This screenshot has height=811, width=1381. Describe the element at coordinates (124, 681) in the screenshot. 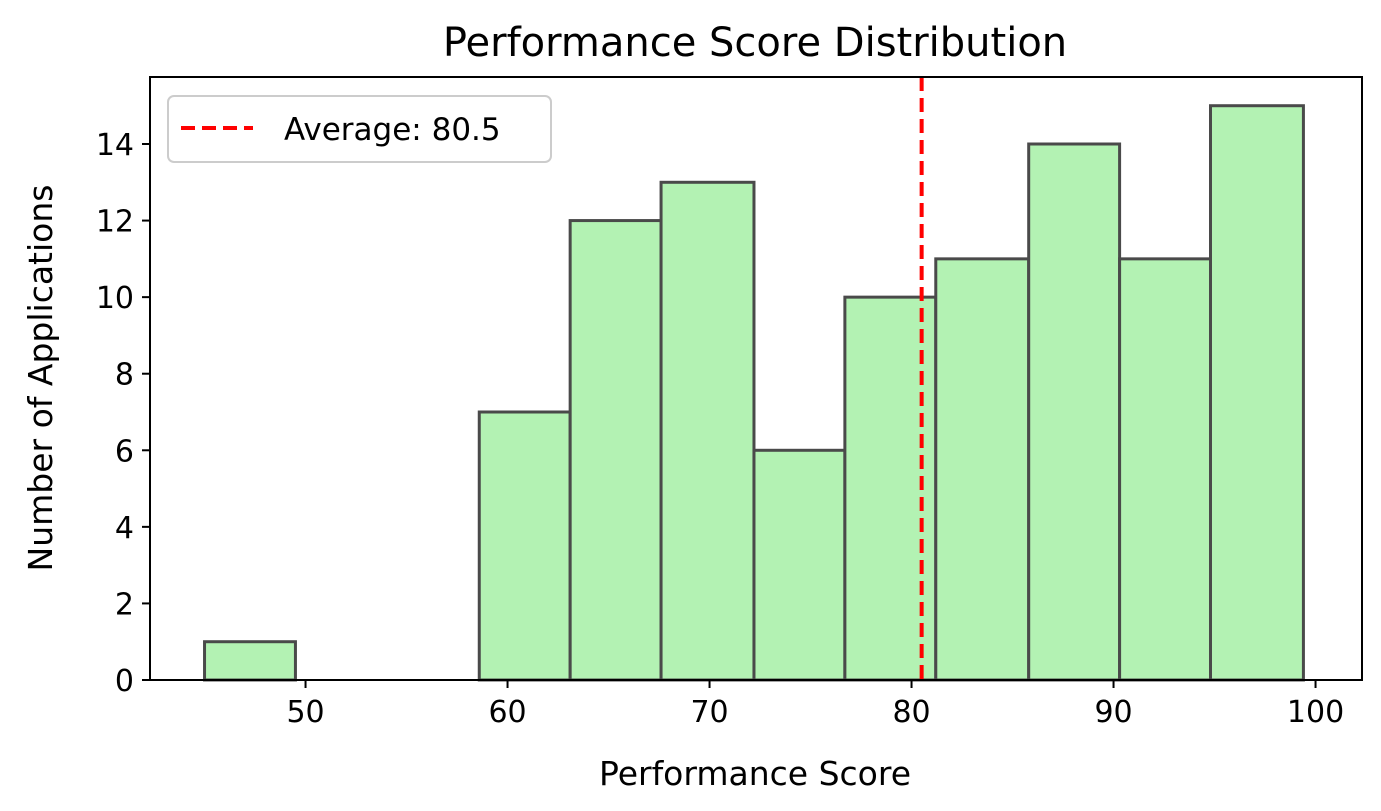

I see `y-tick-label: 0` at that location.